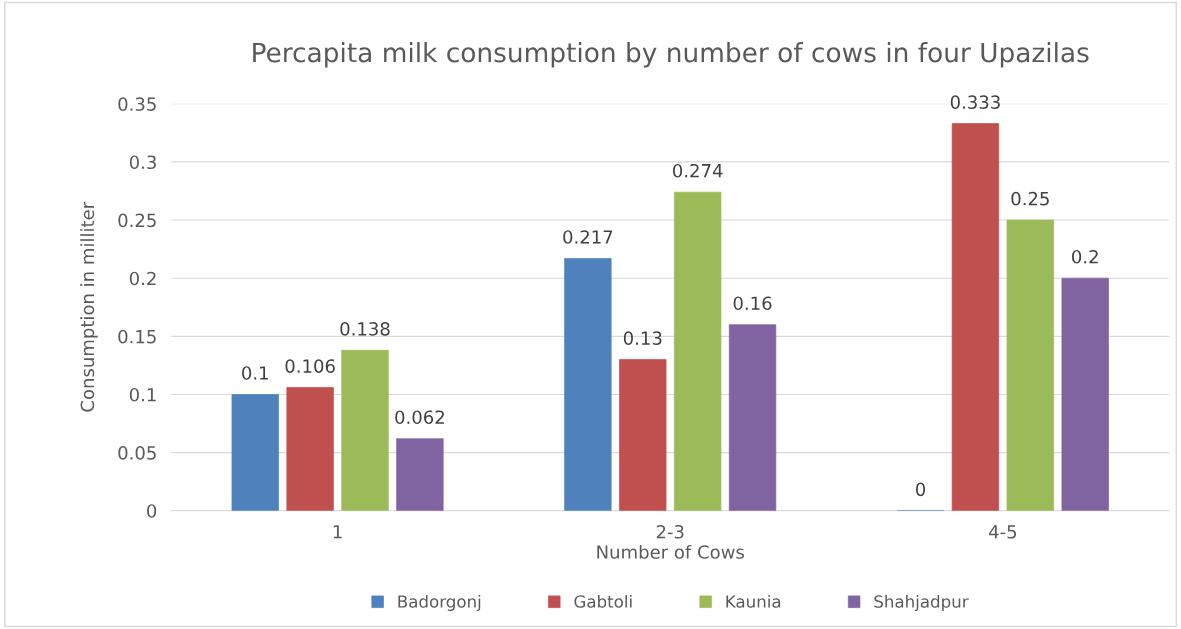  I want to click on chart-title: Percapita milk consumption by number of cows in four Upazilas, so click(671, 55).